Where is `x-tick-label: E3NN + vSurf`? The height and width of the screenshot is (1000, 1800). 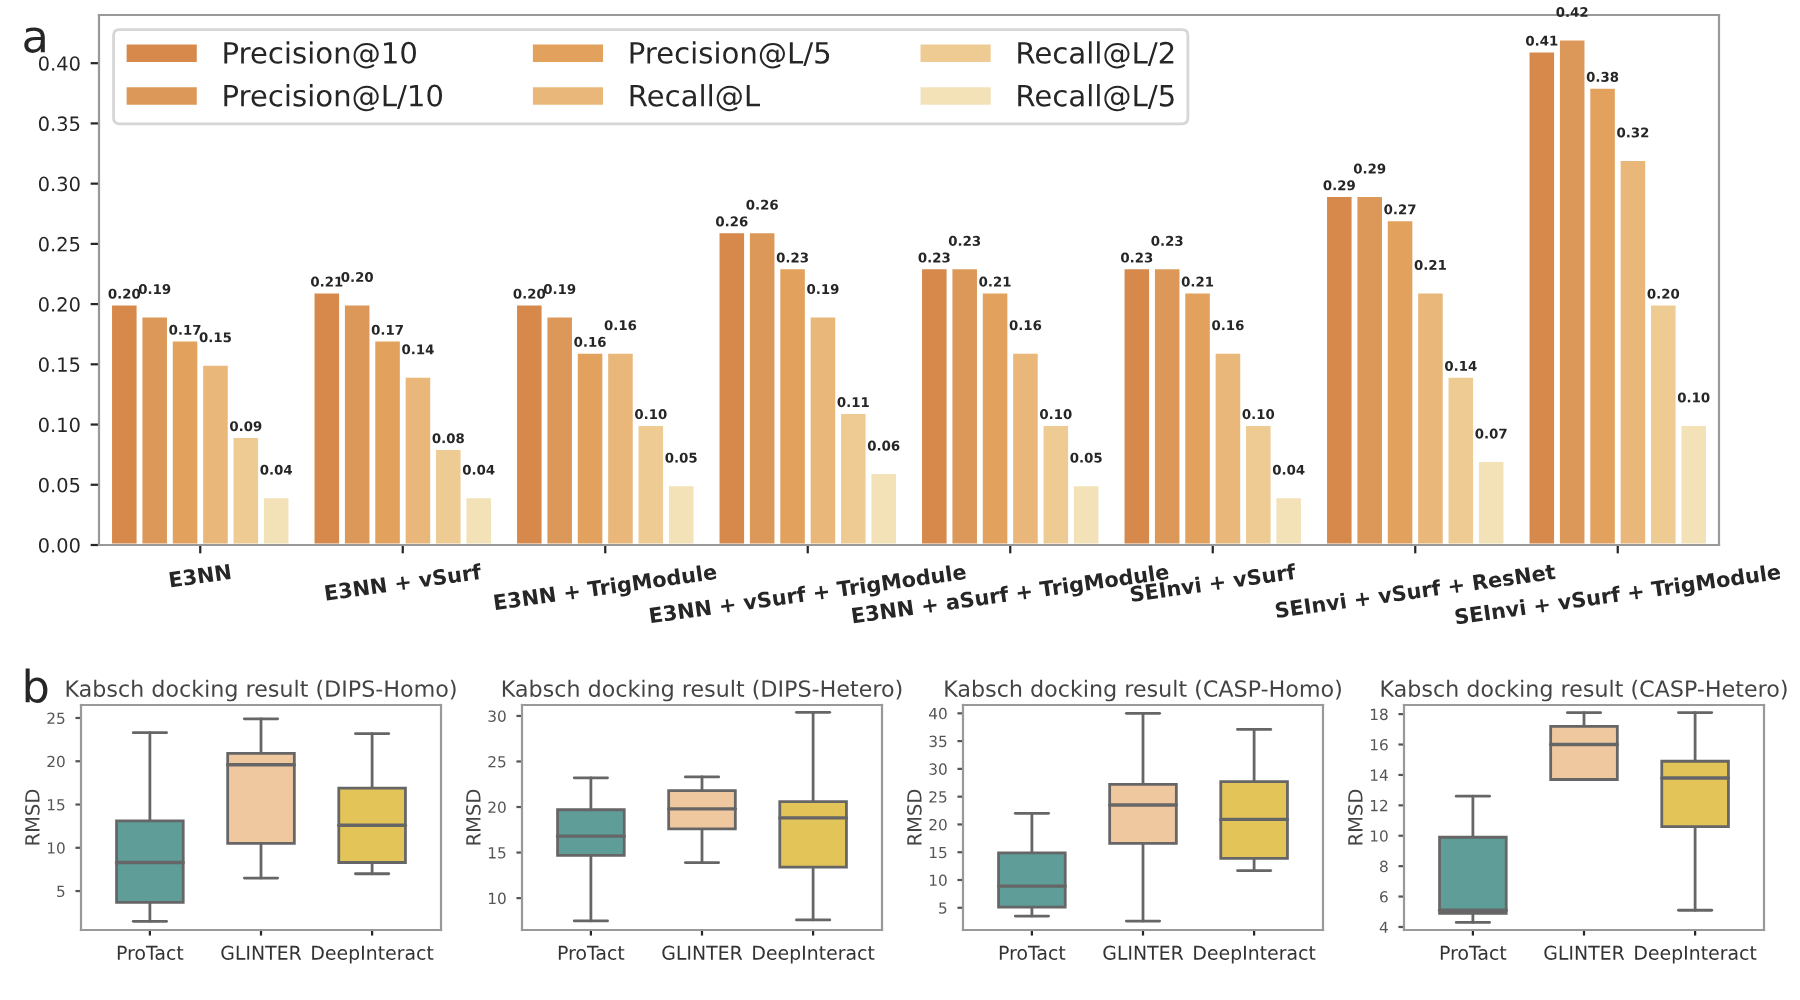 x-tick-label: E3NN + vSurf is located at coordinates (403, 582).